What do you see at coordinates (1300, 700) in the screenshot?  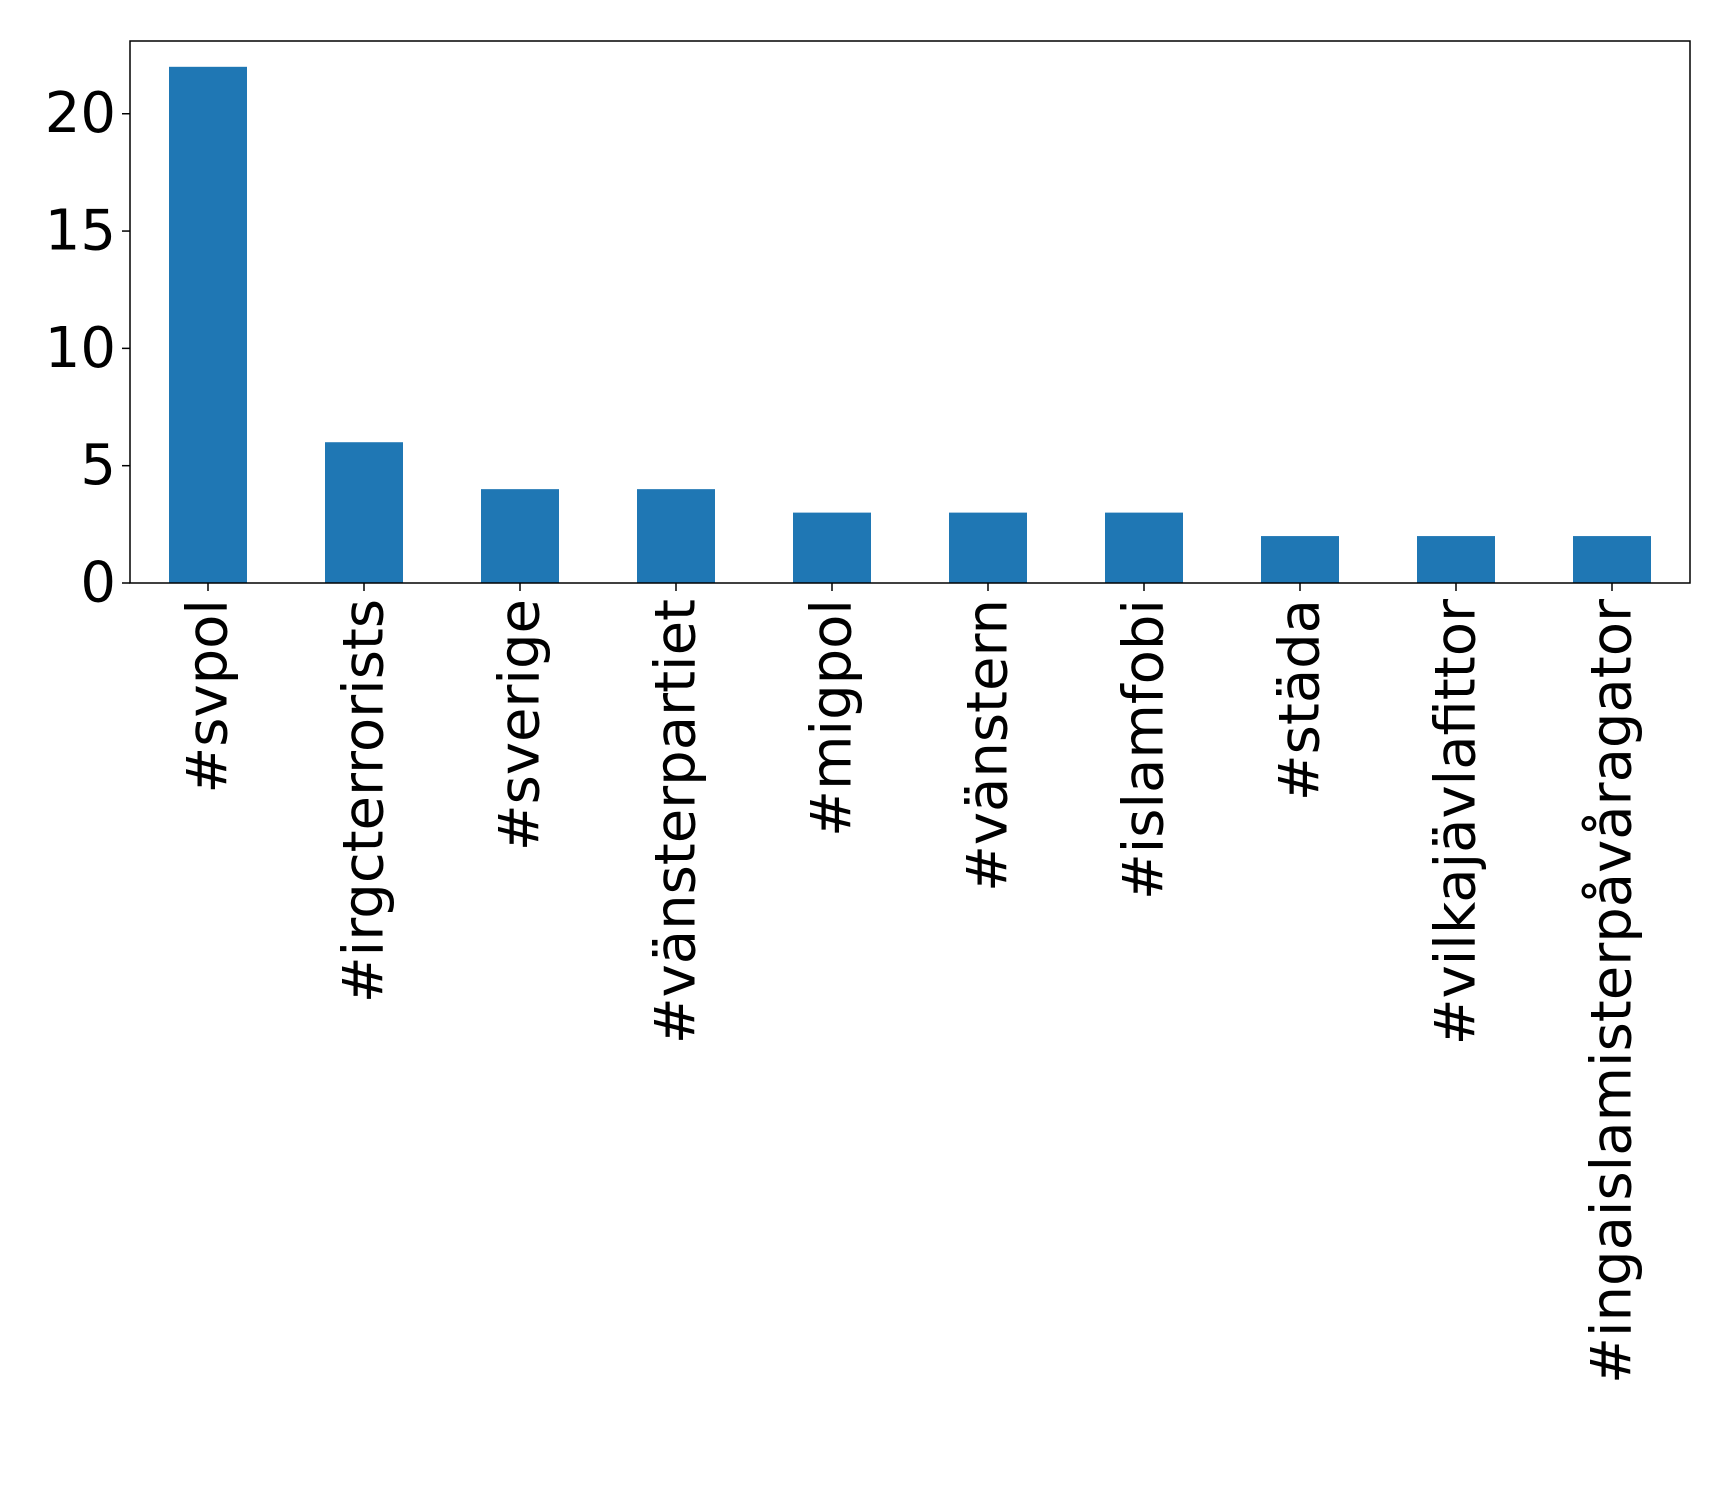 I see `x-tick-label: #städa` at bounding box center [1300, 700].